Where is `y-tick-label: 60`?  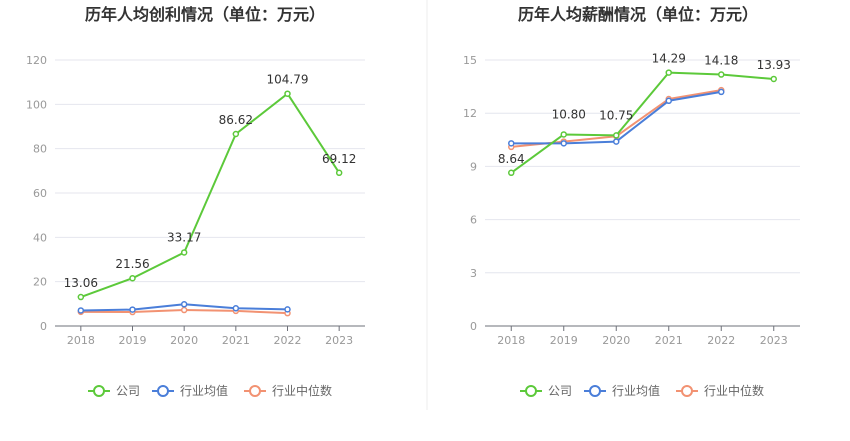
y-tick-label: 60 is located at coordinates (40, 193).